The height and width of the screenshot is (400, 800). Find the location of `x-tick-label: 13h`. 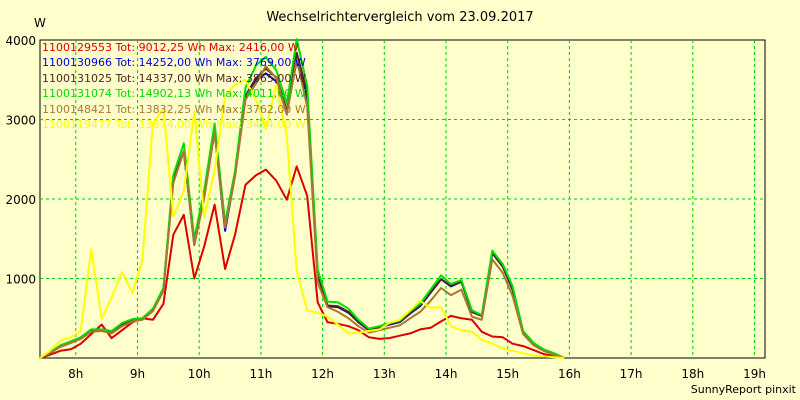

x-tick-label: 13h is located at coordinates (384, 374).